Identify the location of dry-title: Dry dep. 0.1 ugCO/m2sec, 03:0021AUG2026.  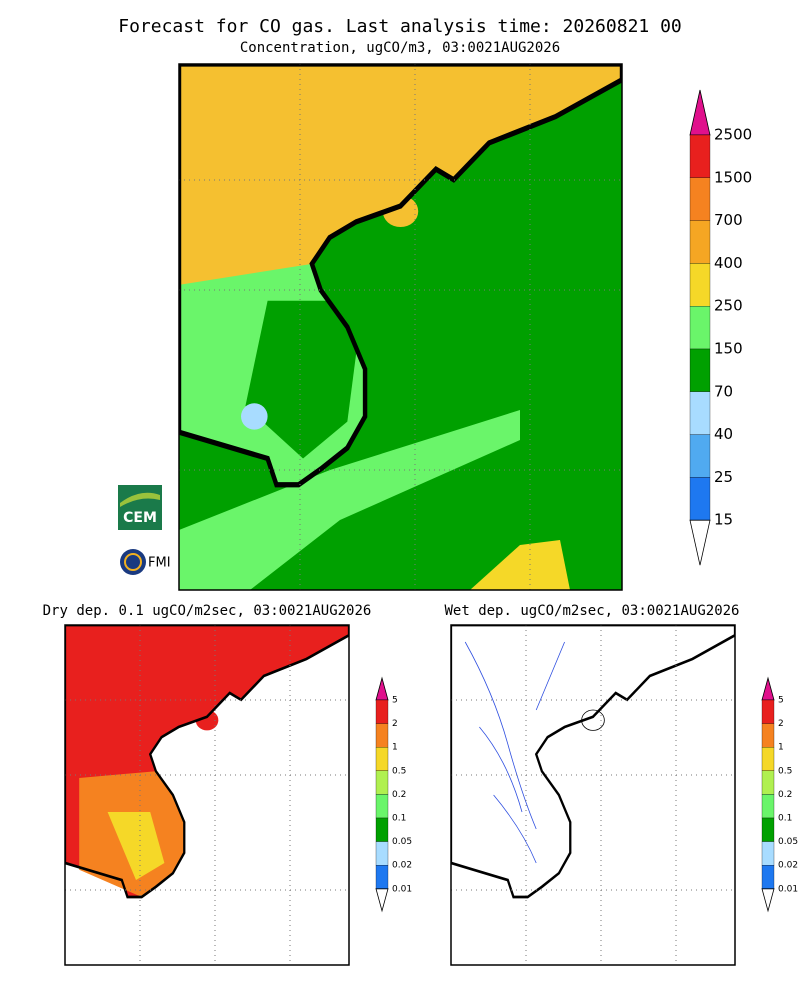
(207, 611).